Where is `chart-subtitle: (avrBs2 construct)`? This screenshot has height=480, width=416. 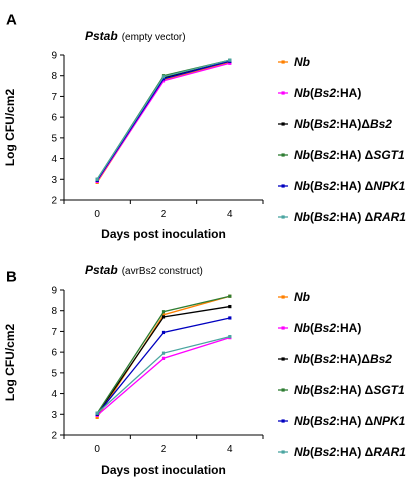 chart-subtitle: (avrBs2 construct) is located at coordinates (162, 271).